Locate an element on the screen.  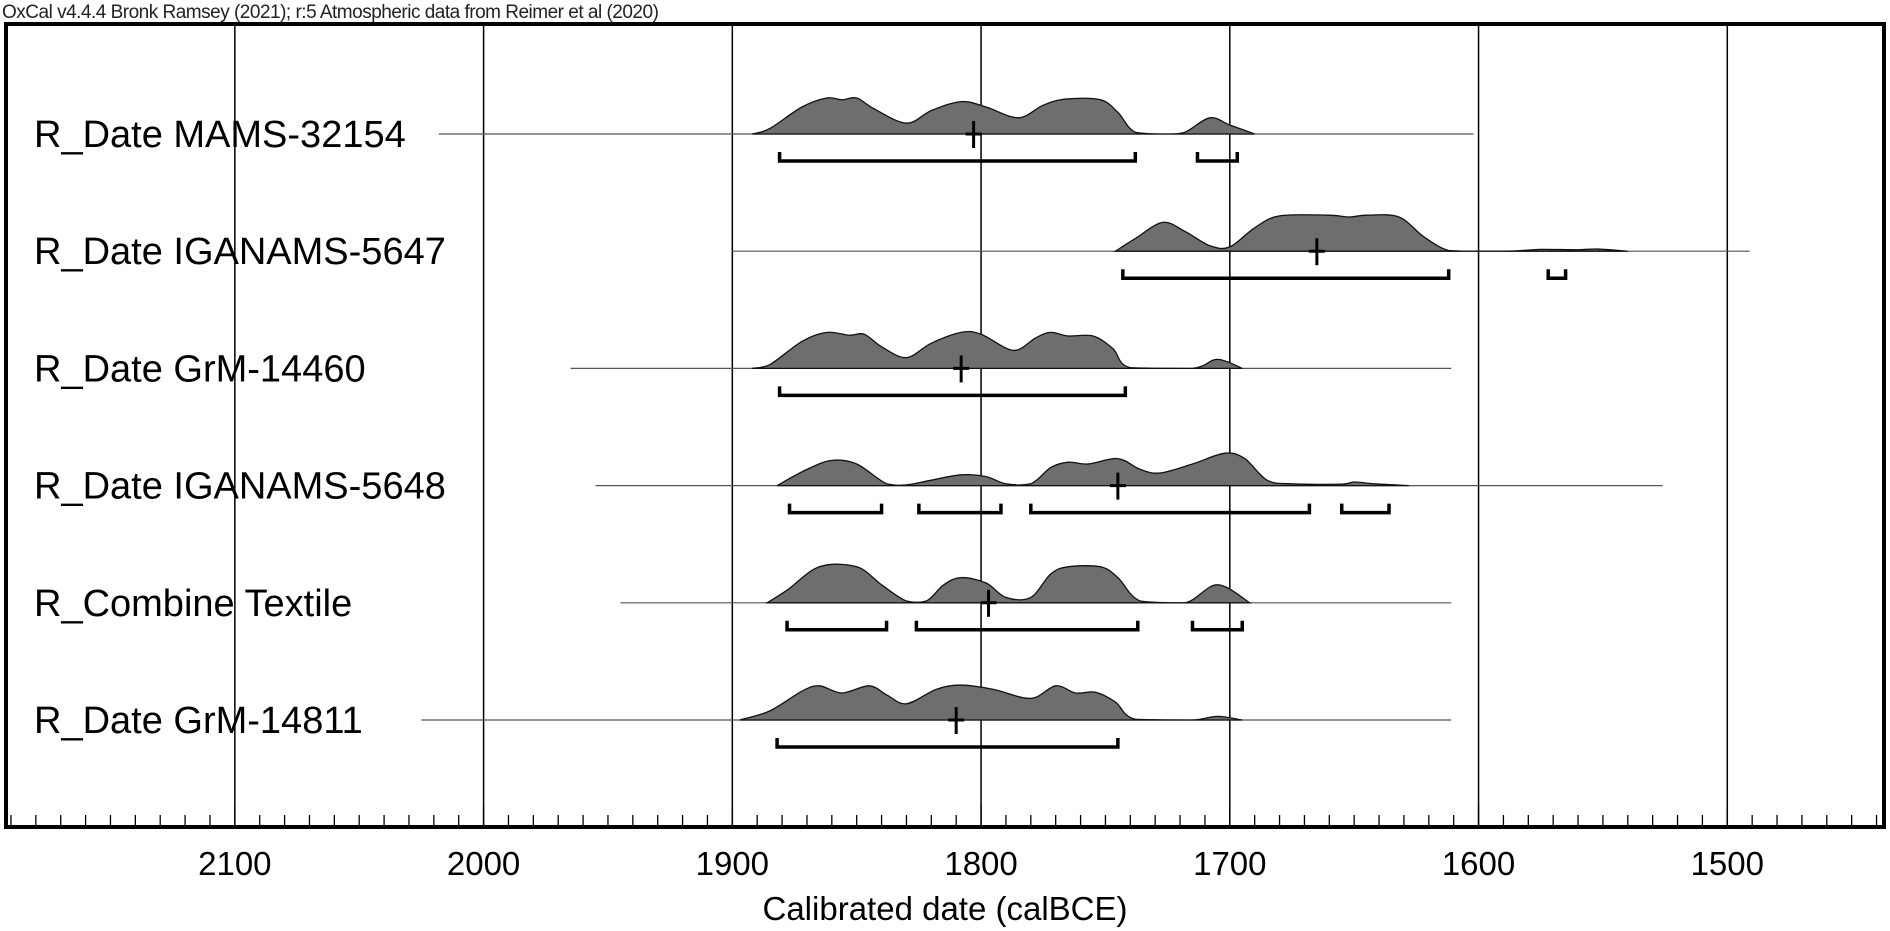
row-5: R_Combine Textile is located at coordinates (743, 597).